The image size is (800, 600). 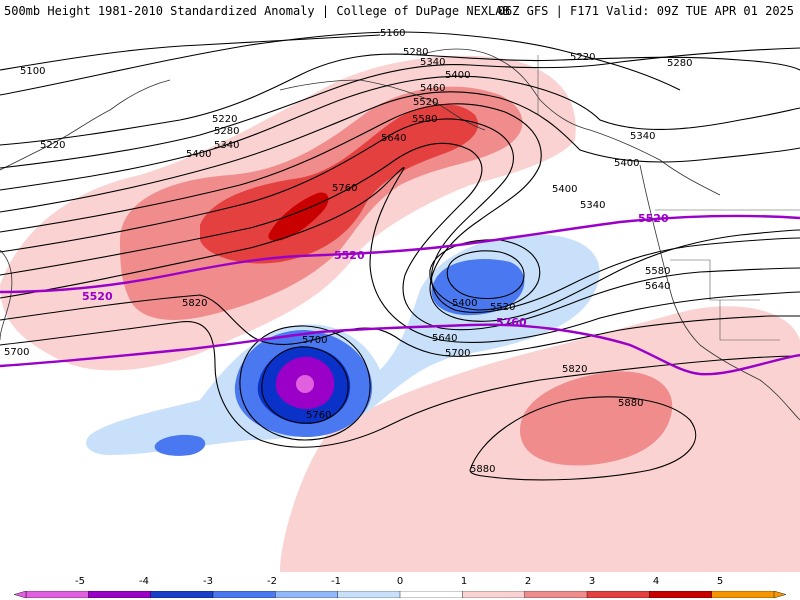 I want to click on colorbar-tick-1: 1, so click(x=464, y=581).